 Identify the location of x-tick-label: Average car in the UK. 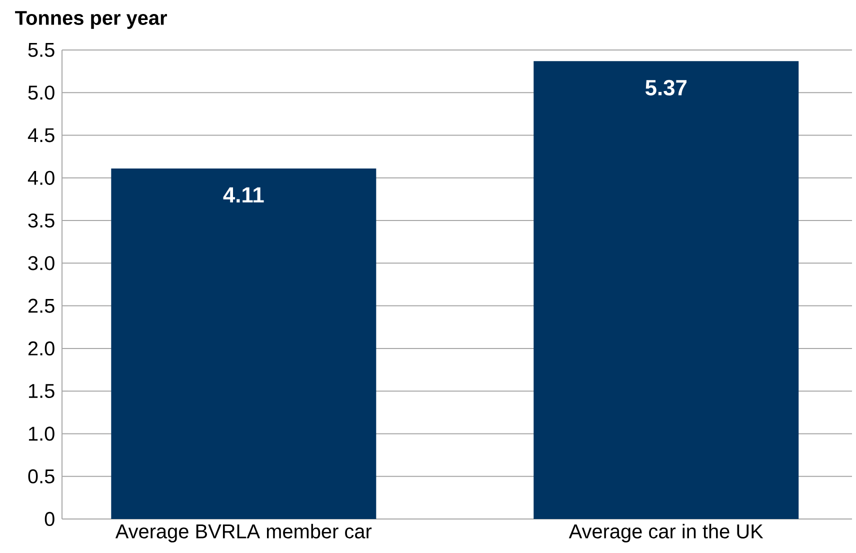
(666, 533).